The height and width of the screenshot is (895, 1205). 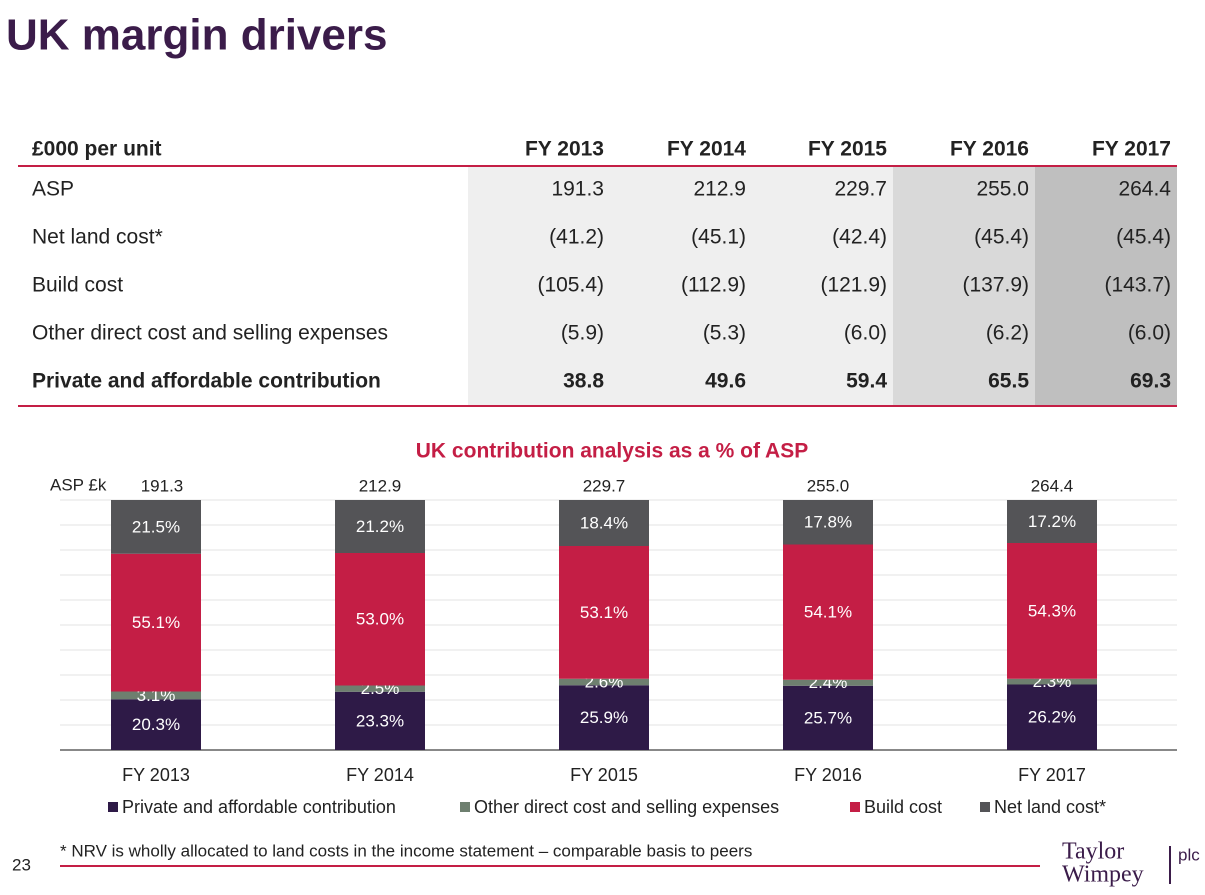 I want to click on asp-label: 229.7, so click(x=604, y=485).